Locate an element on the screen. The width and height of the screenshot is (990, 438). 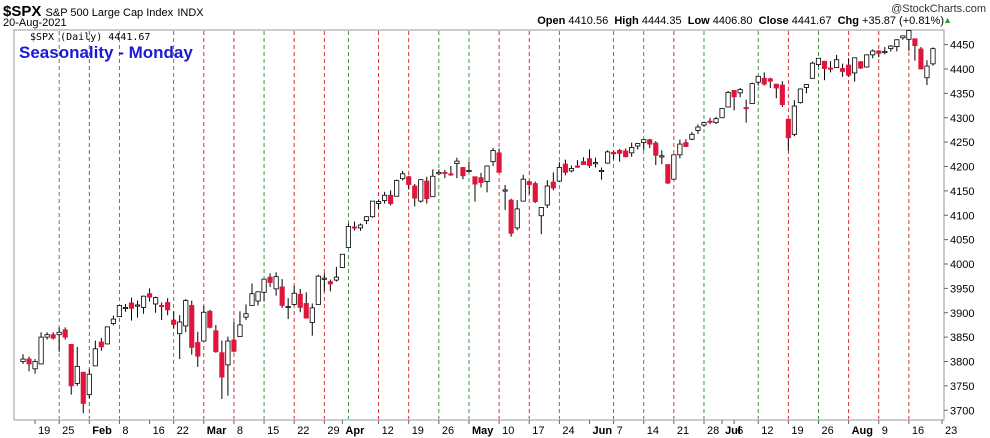
x-tick-label: 6 is located at coordinates (740, 431).